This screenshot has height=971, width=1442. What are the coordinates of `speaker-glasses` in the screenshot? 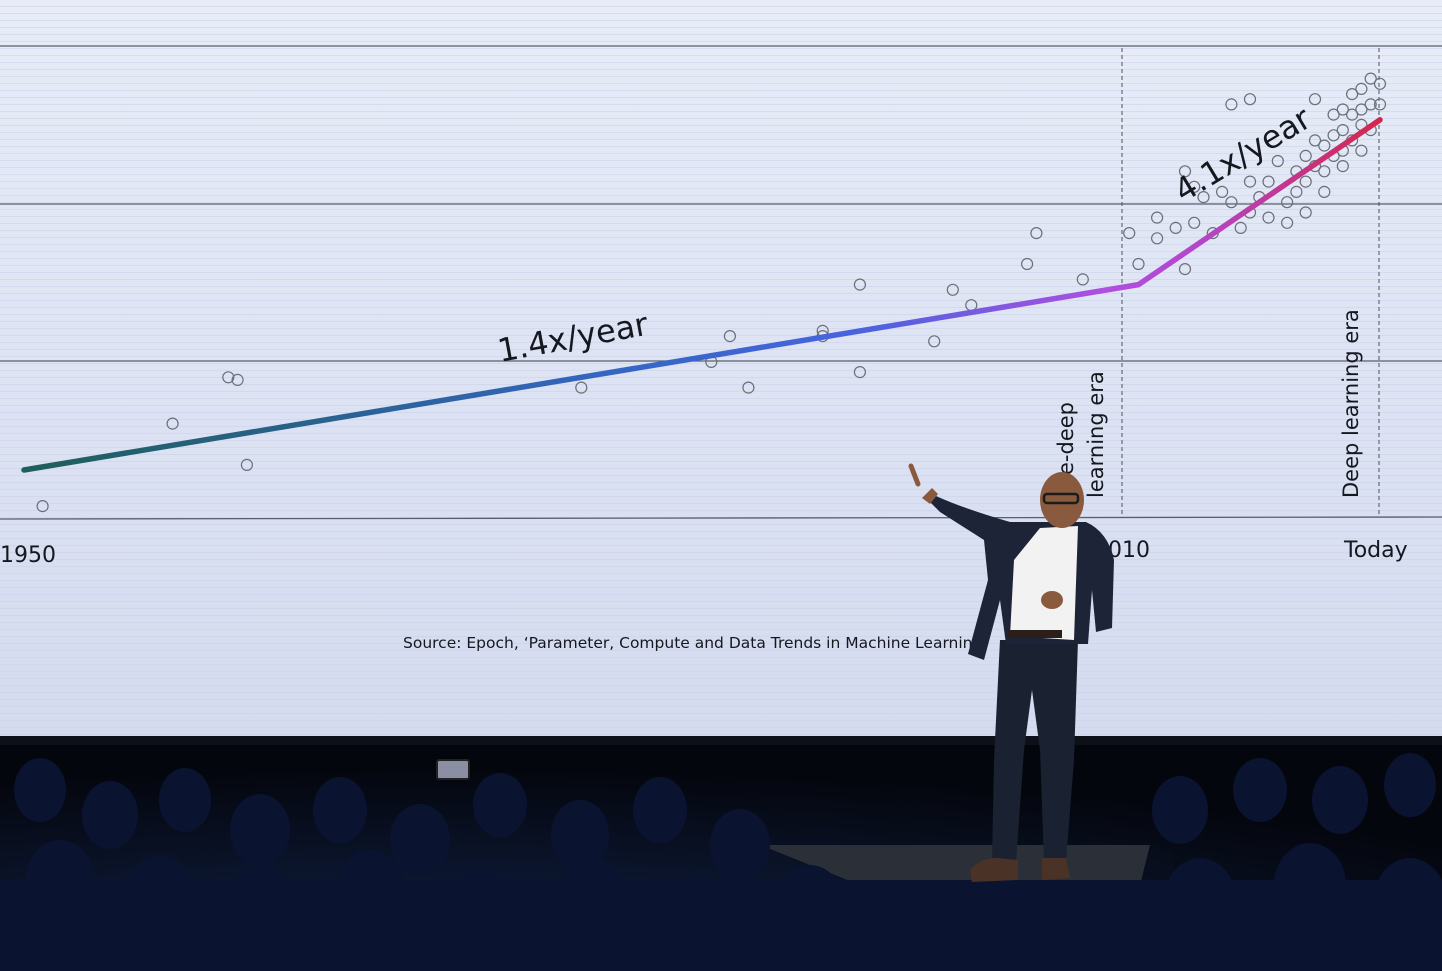 It's located at (1061, 498).